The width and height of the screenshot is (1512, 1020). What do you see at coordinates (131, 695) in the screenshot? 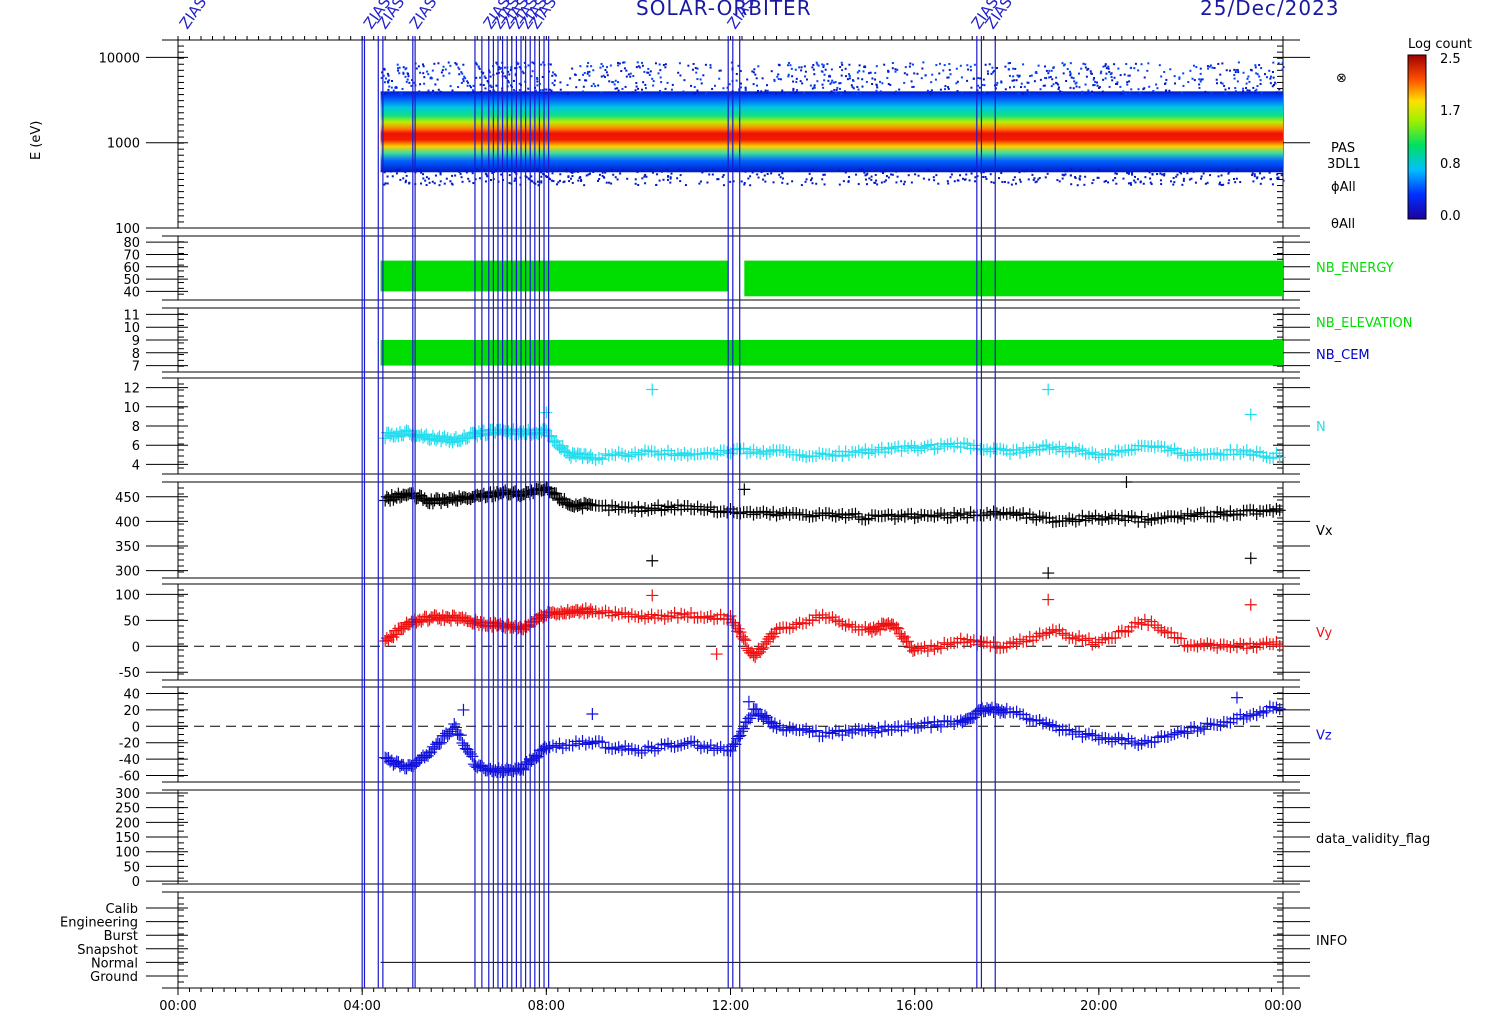
I see `y-tick-label-6-0: 40` at bounding box center [131, 695].